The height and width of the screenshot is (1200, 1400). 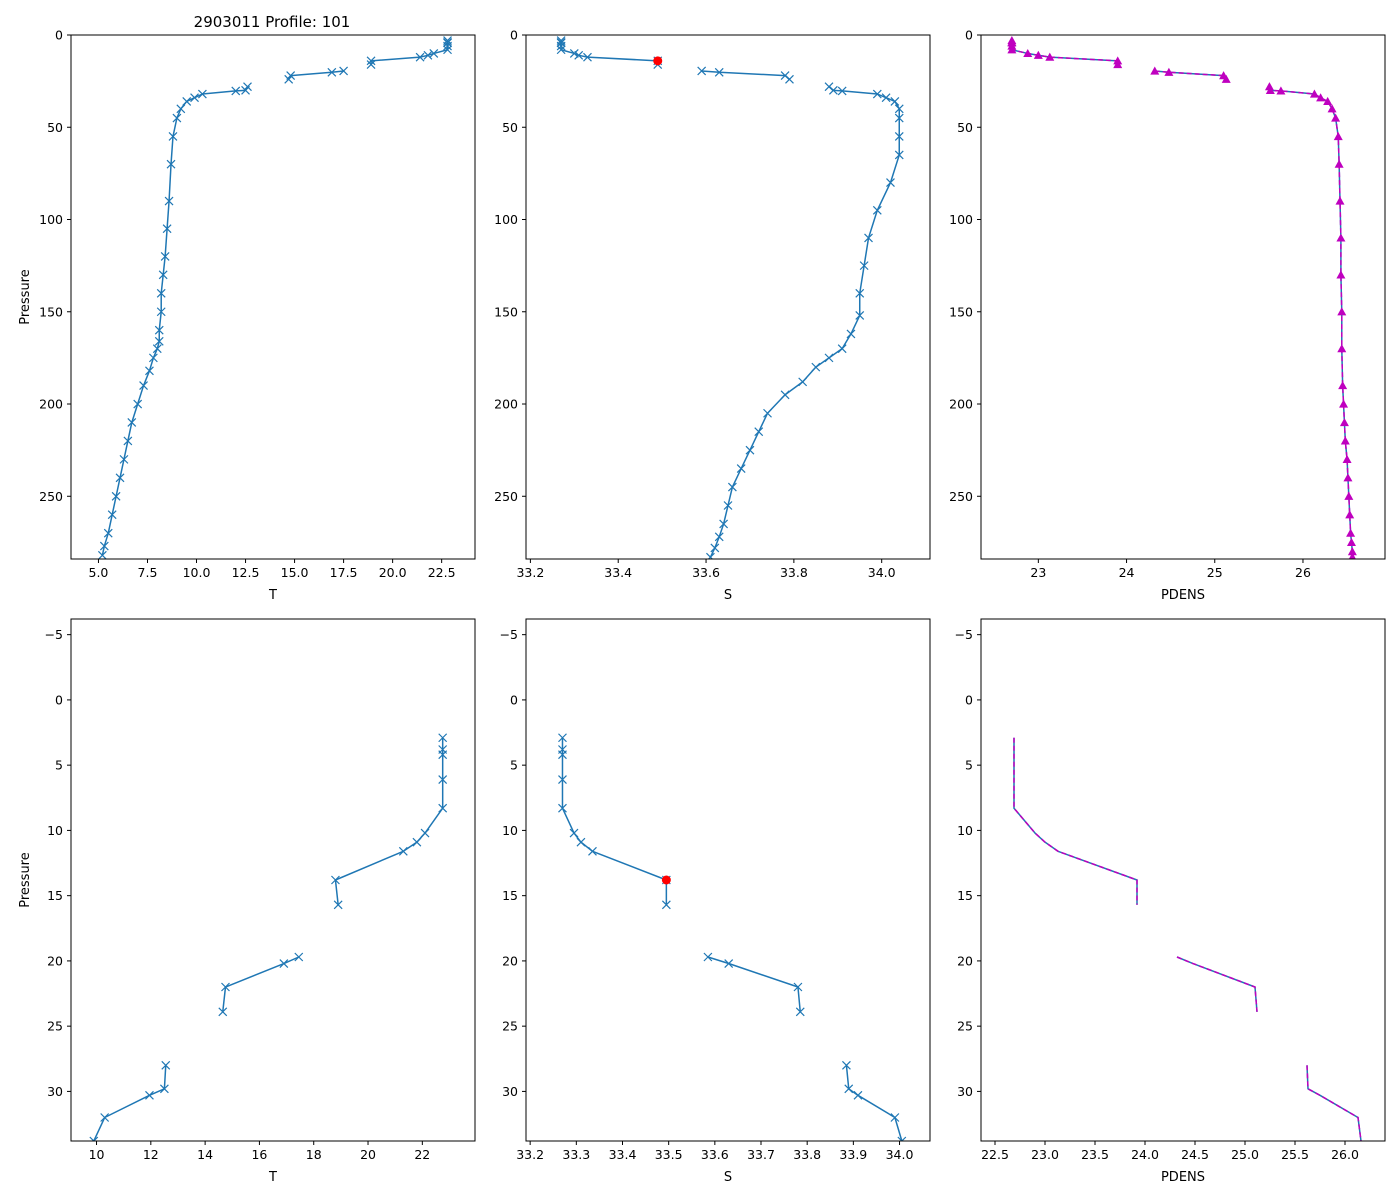 I want to click on chart-bottom-density-ytick-label-3: 10, so click(x=965, y=830).